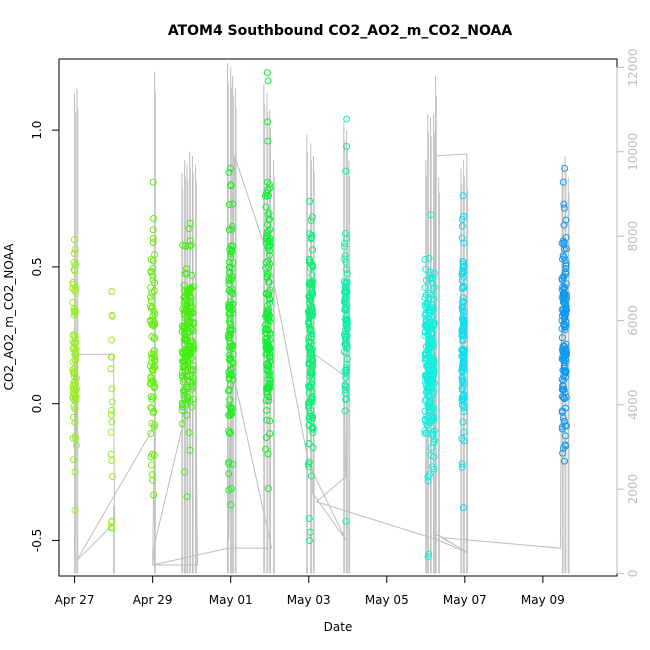 Image resolution: width=650 pixels, height=650 pixels. I want to click on y-axis-label: CO2_AO2_m_CO2_NOAA, so click(9, 316).